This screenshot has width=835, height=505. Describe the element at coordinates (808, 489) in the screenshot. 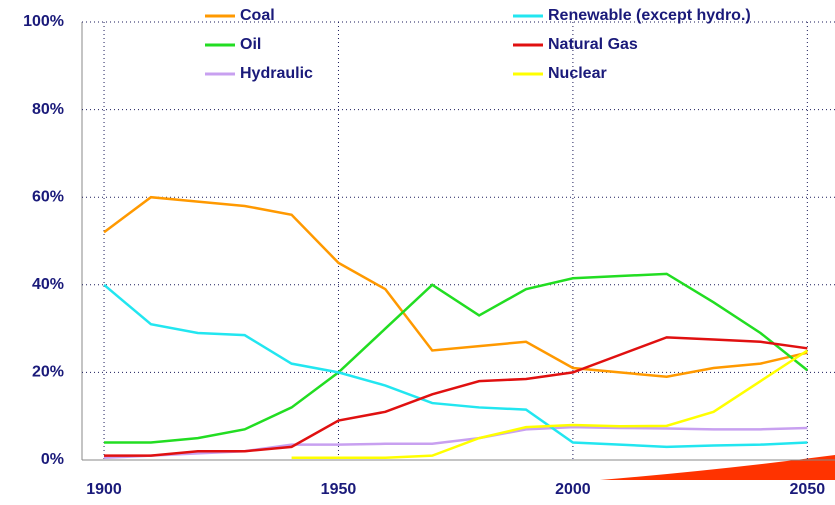

I see `x-tick-label: 2050` at that location.